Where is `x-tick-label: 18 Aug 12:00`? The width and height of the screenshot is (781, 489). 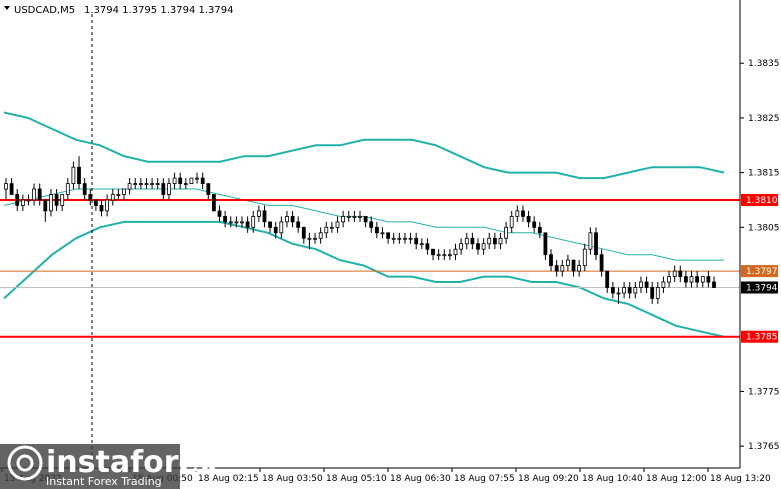 x-tick-label: 18 Aug 12:00 is located at coordinates (676, 479).